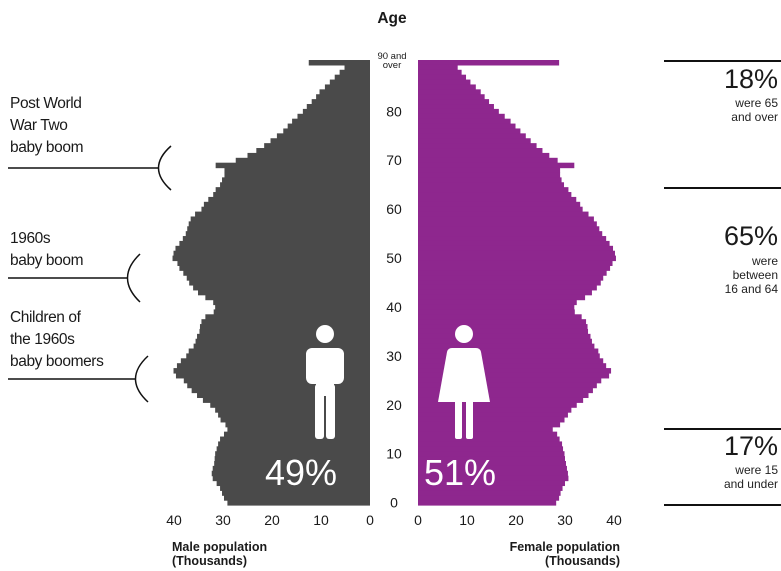  Describe the element at coordinates (582, 561) in the screenshot. I see `axis-title-line: (Thousands)` at that location.